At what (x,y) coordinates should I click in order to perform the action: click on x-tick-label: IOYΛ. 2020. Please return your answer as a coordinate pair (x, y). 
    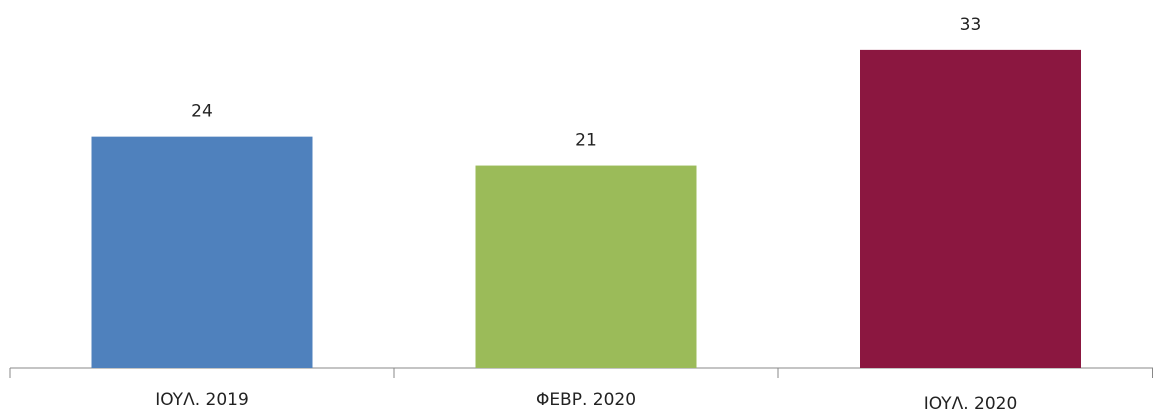
    Looking at the image, I should click on (971, 403).